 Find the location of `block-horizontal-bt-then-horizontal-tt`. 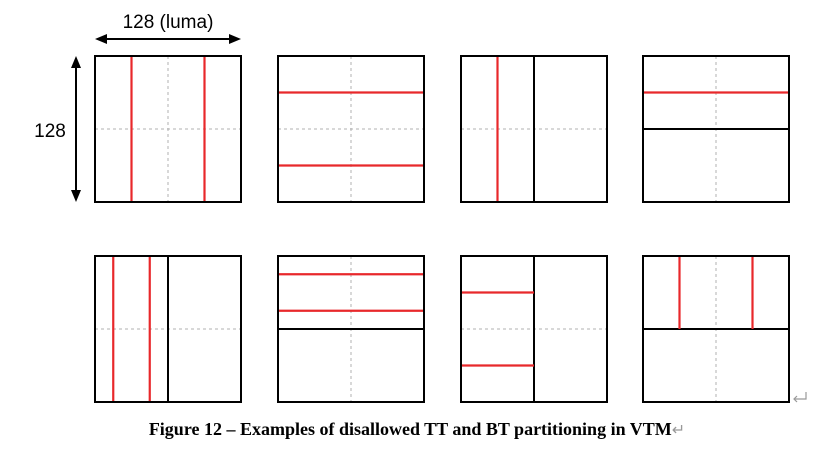

block-horizontal-bt-then-horizontal-tt is located at coordinates (351, 329).